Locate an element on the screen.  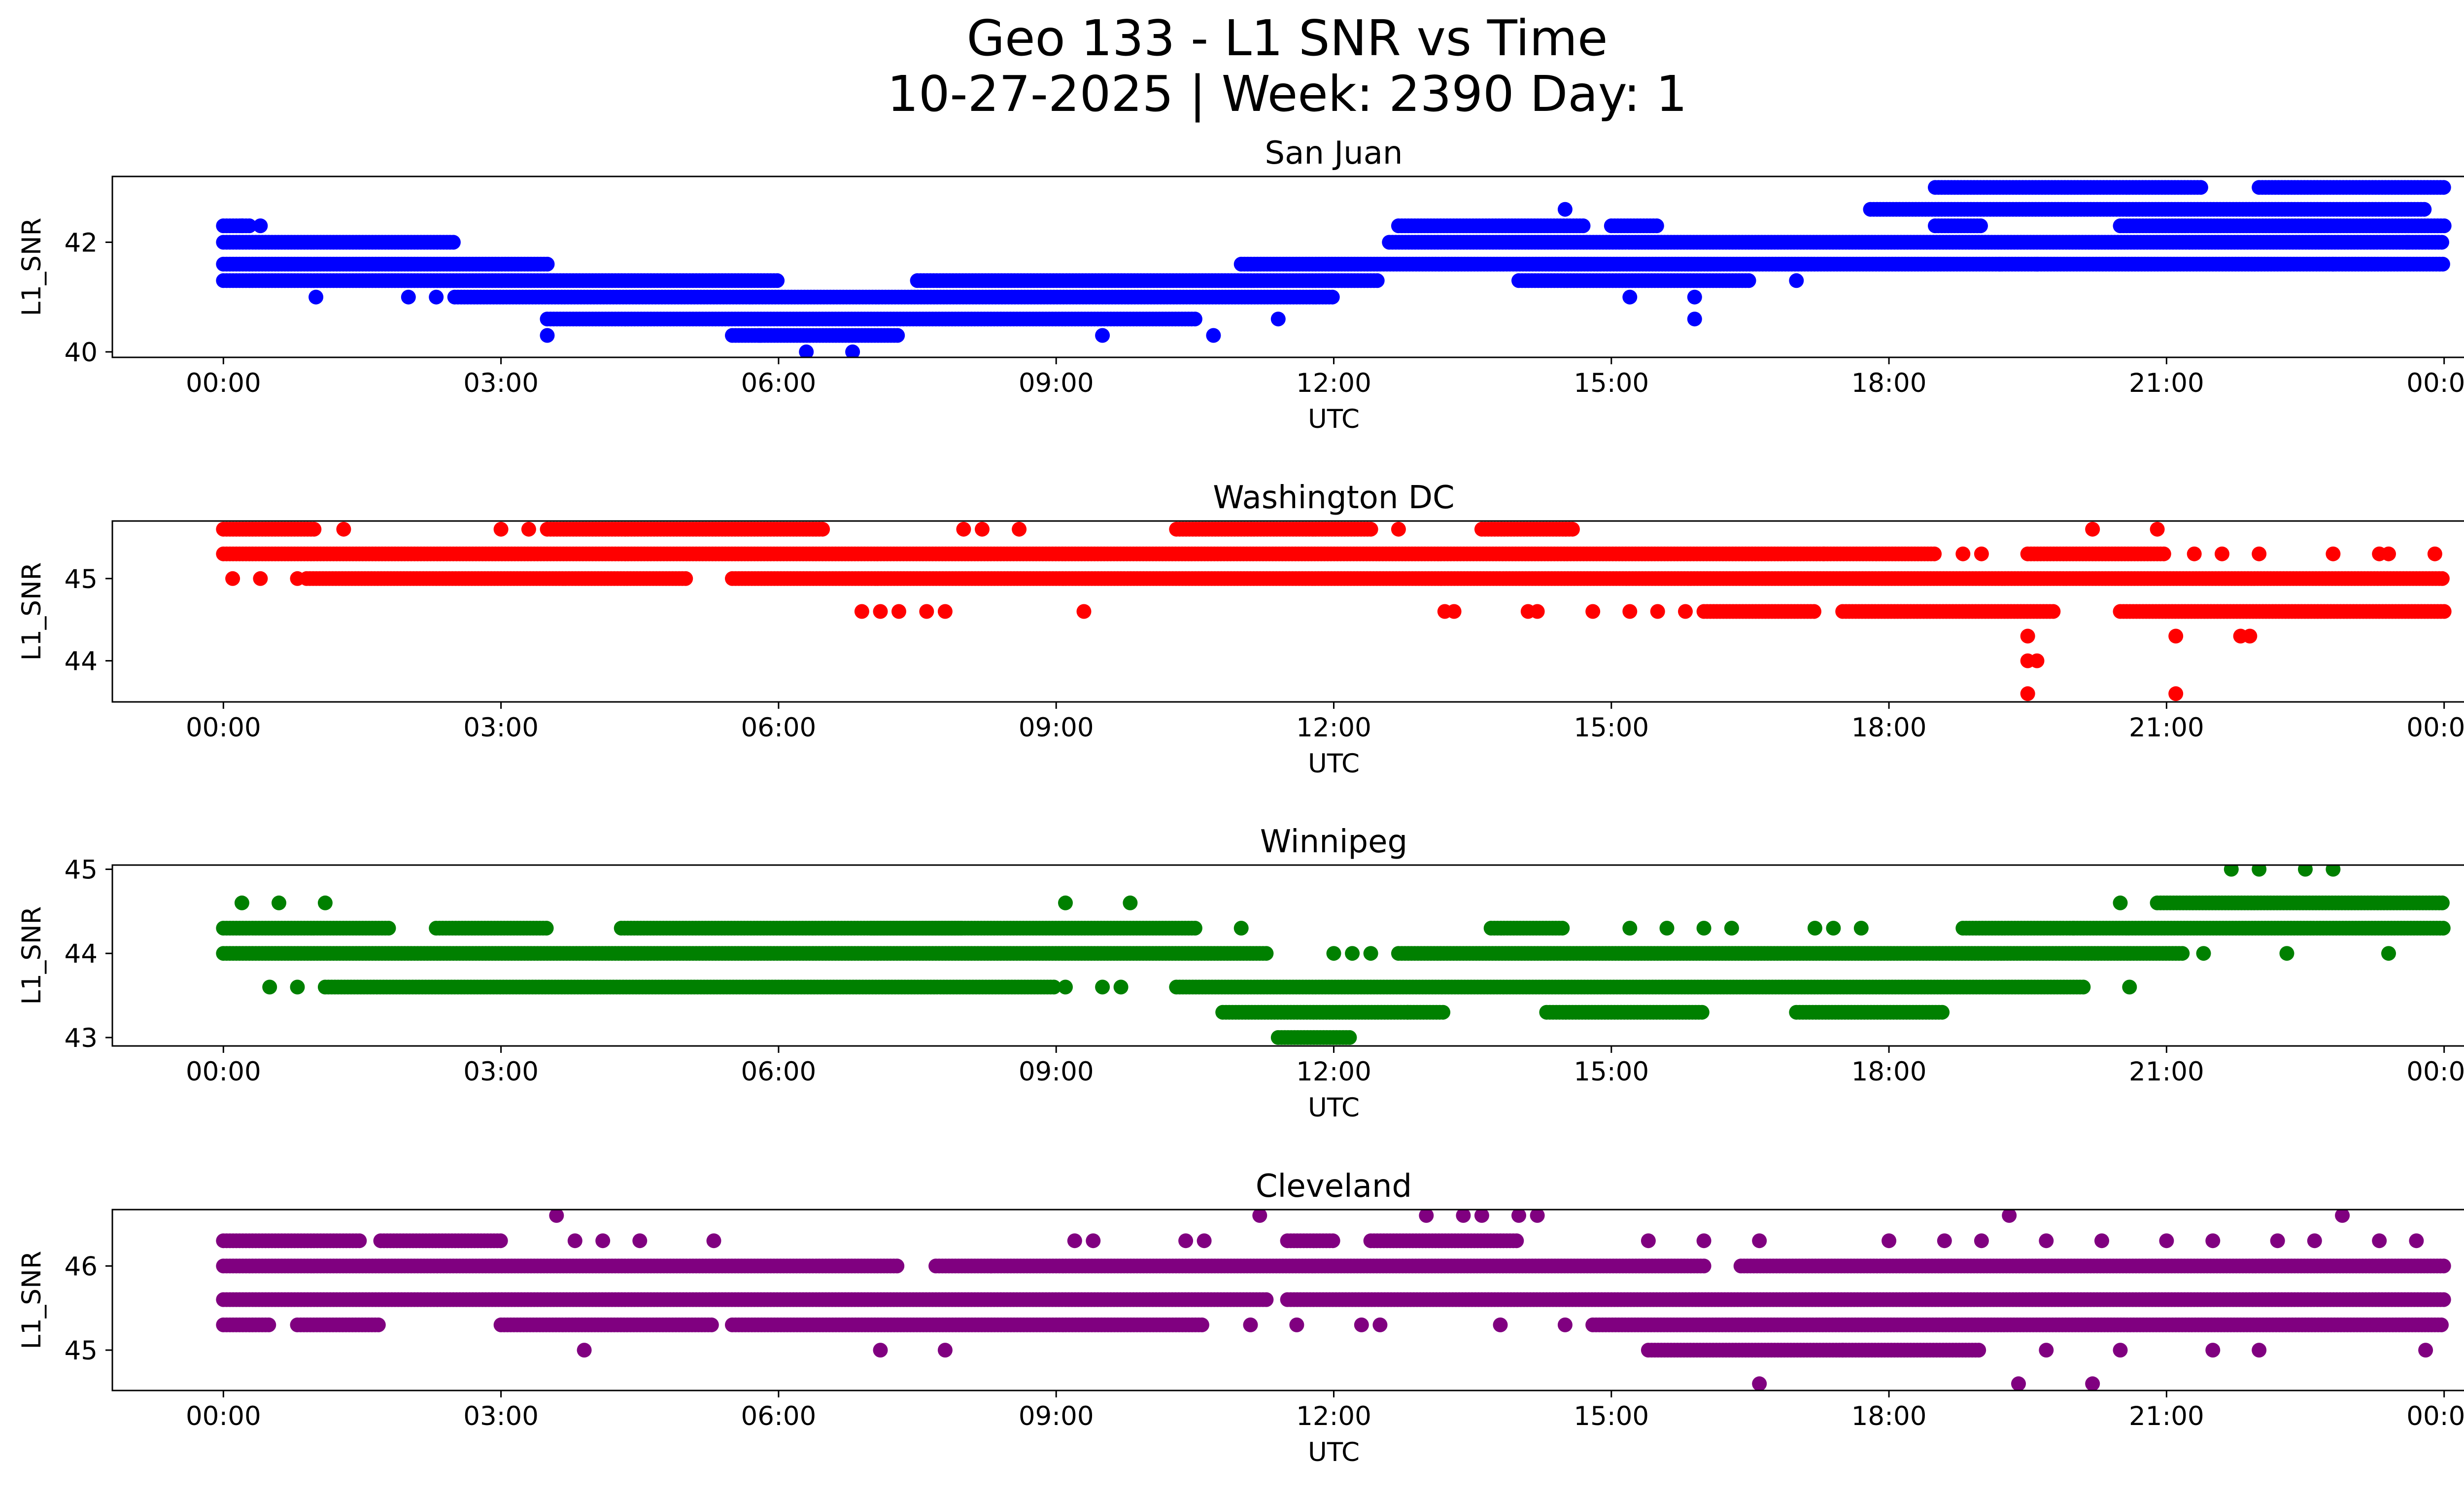
y-axis-label: L1_SNR is located at coordinates (32, 611).